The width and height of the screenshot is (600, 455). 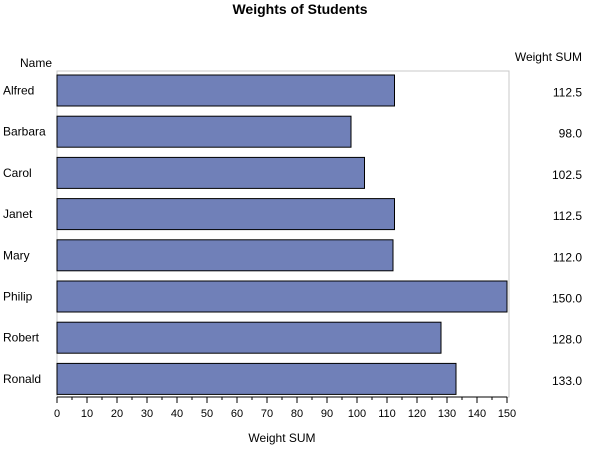 I want to click on category-label: Alfred, so click(x=18, y=91).